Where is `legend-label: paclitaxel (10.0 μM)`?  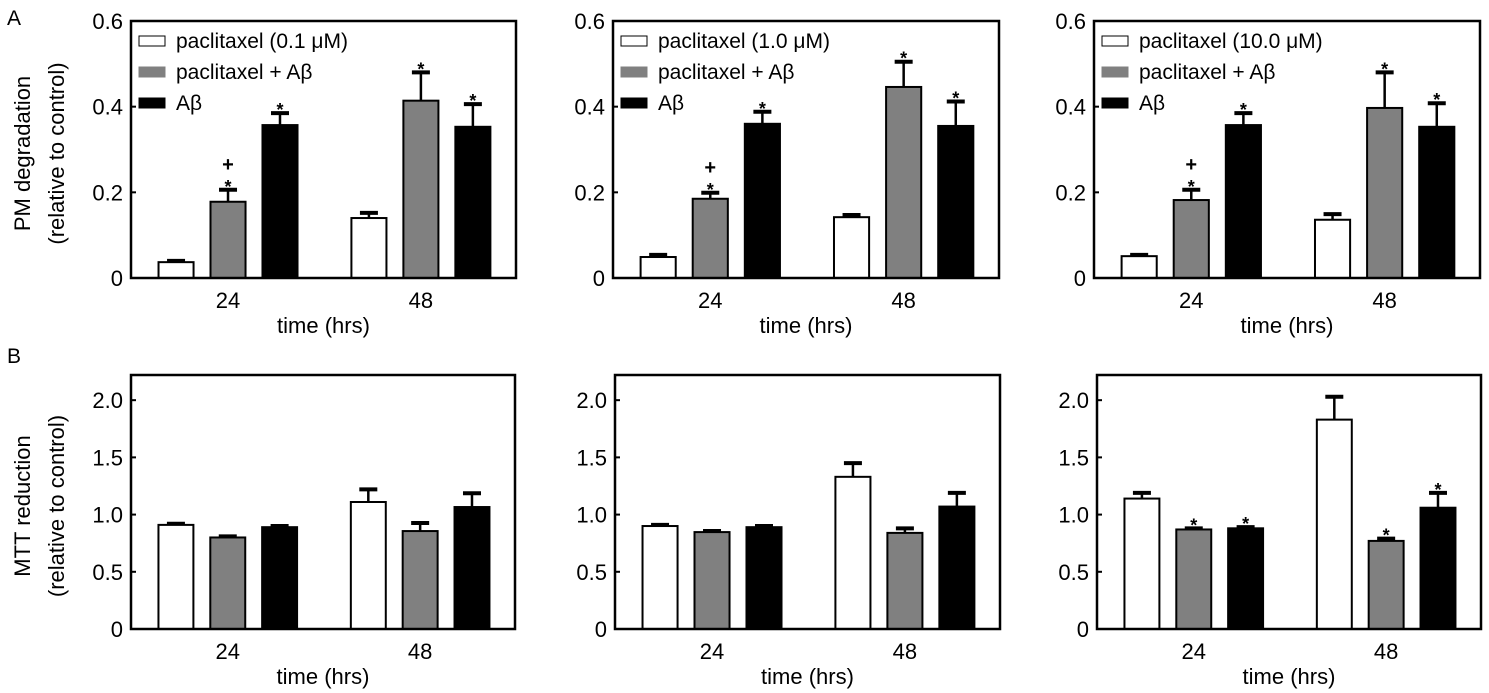
legend-label: paclitaxel (10.0 μM) is located at coordinates (1231, 41).